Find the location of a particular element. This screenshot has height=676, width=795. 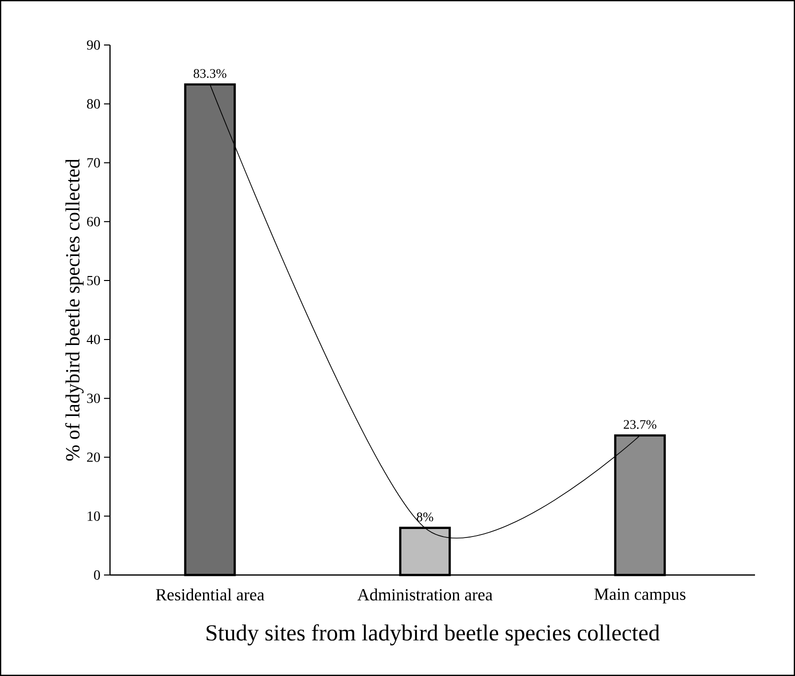

y-tick-label: 20 is located at coordinates (93, 457).